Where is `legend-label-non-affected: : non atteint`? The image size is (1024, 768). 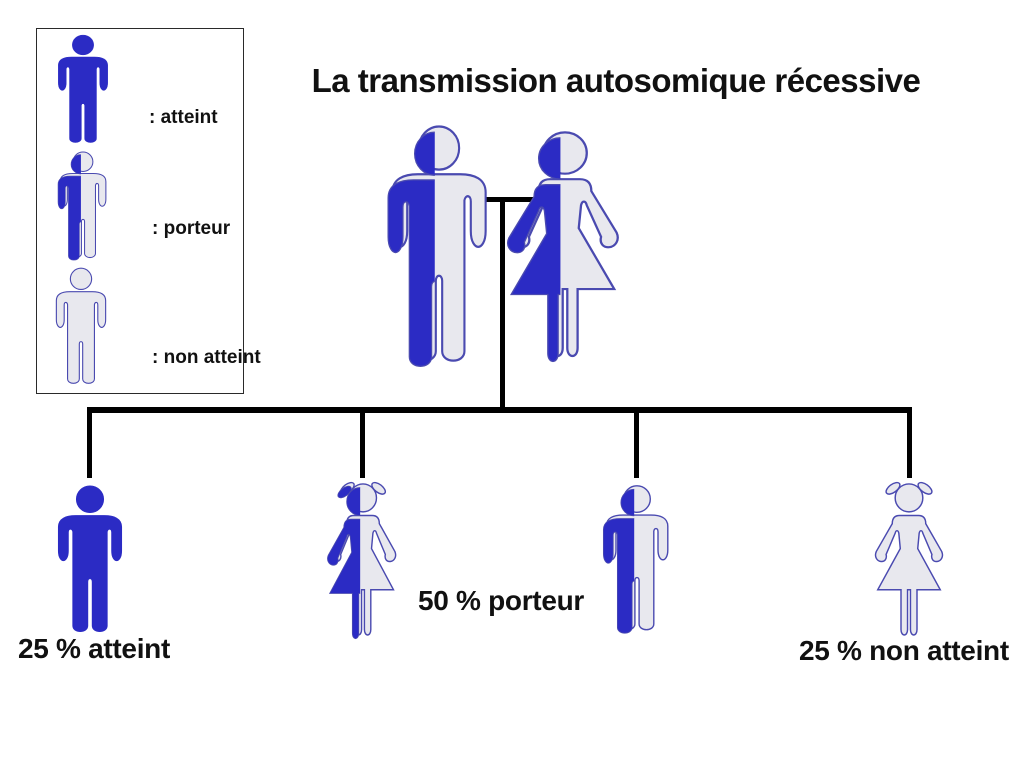
legend-label-non-affected: : non atteint is located at coordinates (206, 357).